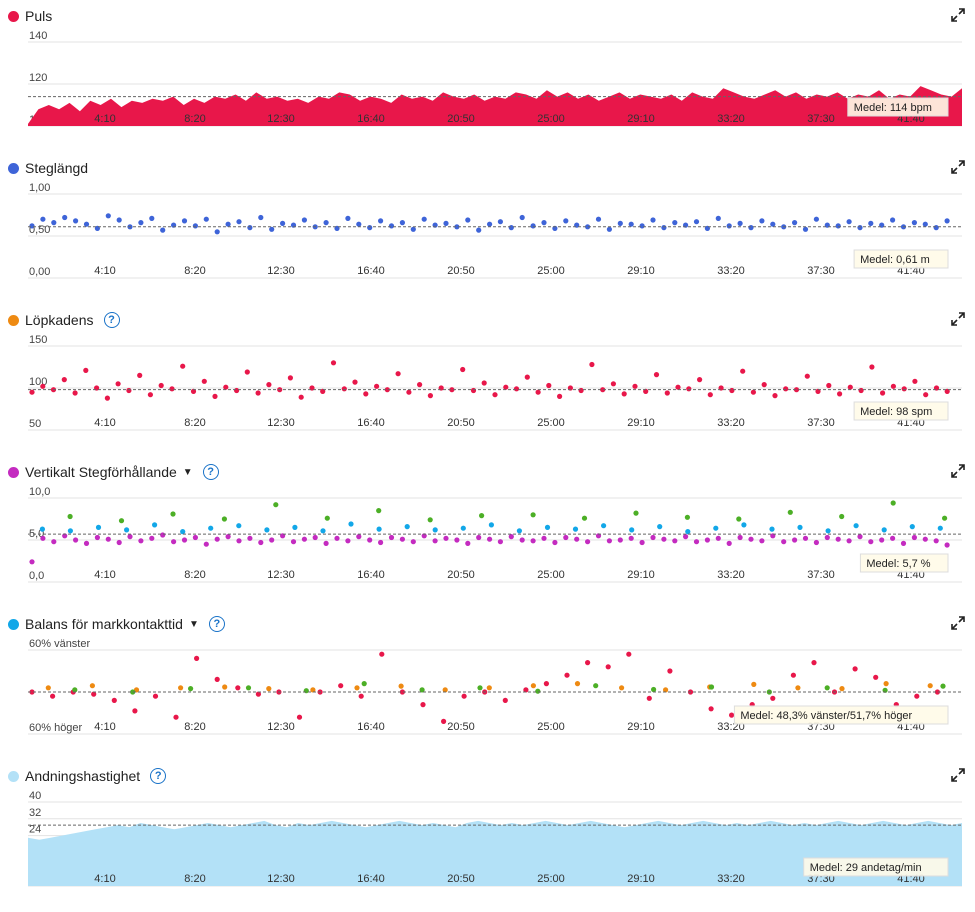 This screenshot has width=975, height=912. I want to click on y-tick-label: 0,00, so click(39, 272).